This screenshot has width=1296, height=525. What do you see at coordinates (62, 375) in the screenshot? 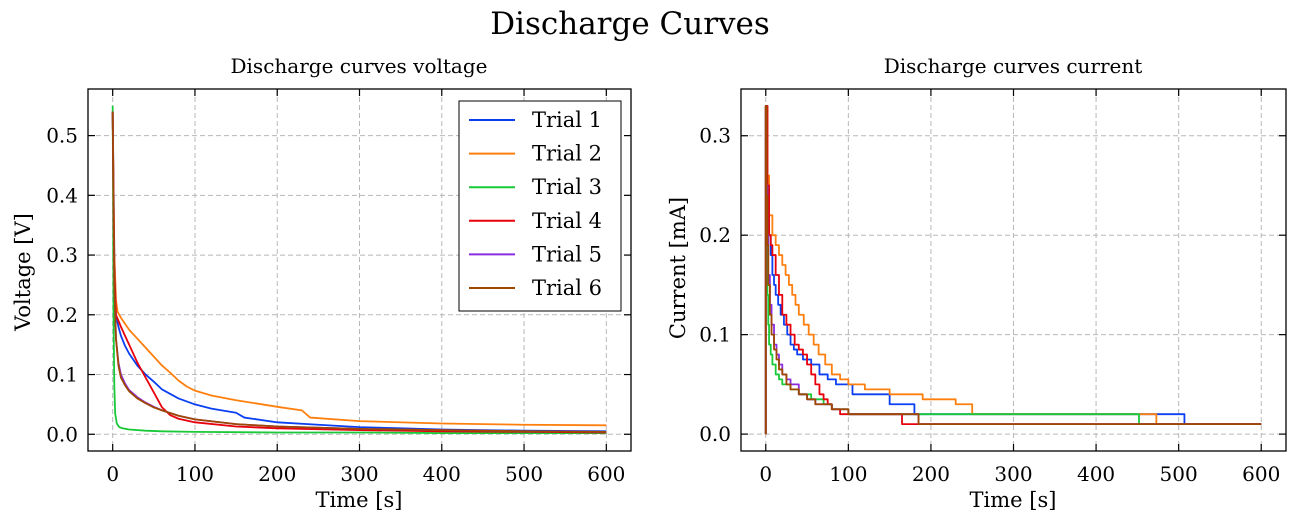
I see `voltage-y-tick-label: 0.1` at bounding box center [62, 375].